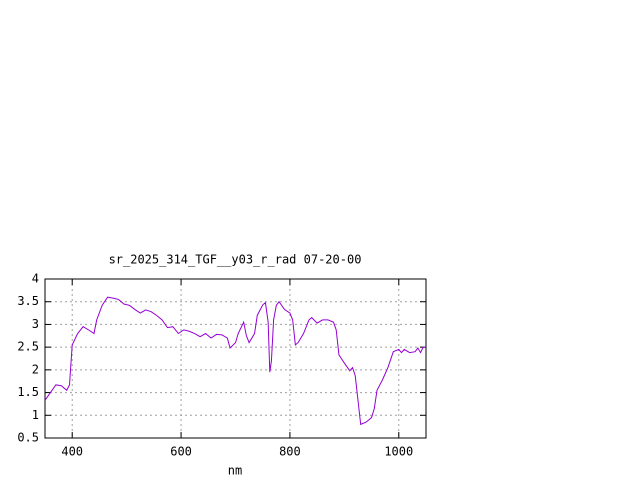 Image resolution: width=640 pixels, height=480 pixels. Describe the element at coordinates (35, 369) in the screenshot. I see `y-tick-label: 2` at that location.